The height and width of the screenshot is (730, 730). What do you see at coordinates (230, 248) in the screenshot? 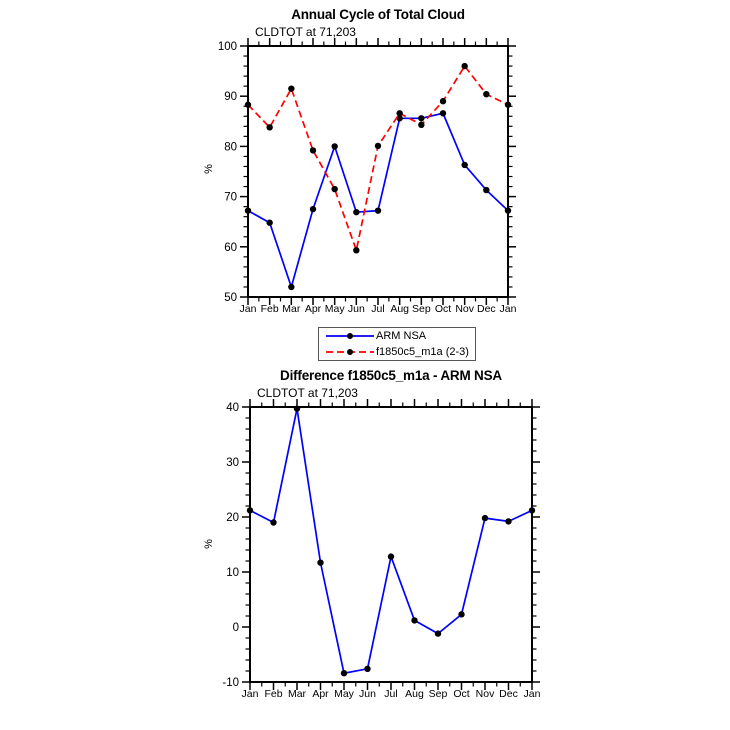
I see `y-tick-label: 60` at bounding box center [230, 248].